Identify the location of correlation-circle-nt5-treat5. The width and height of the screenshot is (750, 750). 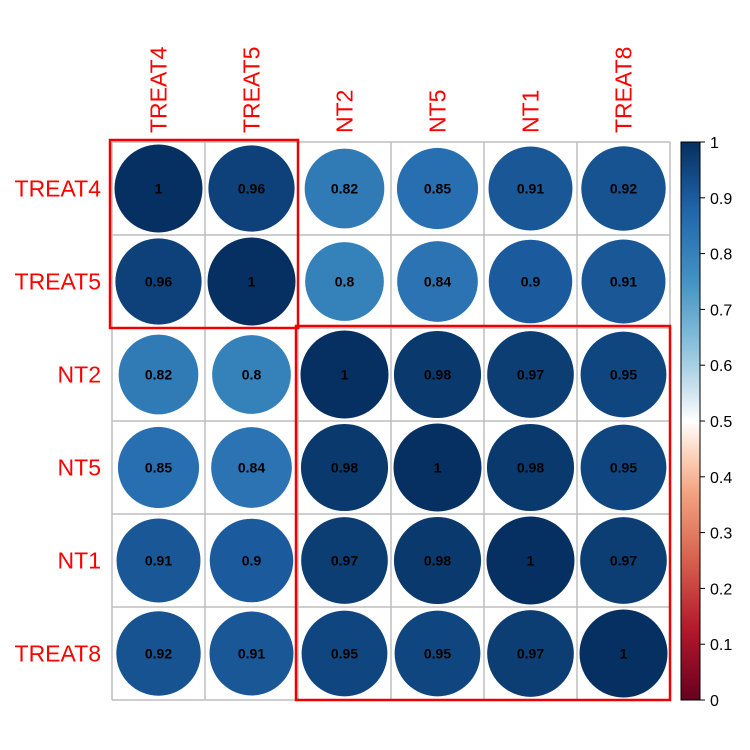
(251, 467).